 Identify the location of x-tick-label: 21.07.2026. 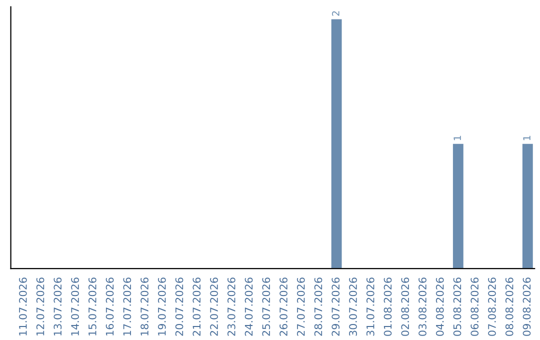
(196, 307).